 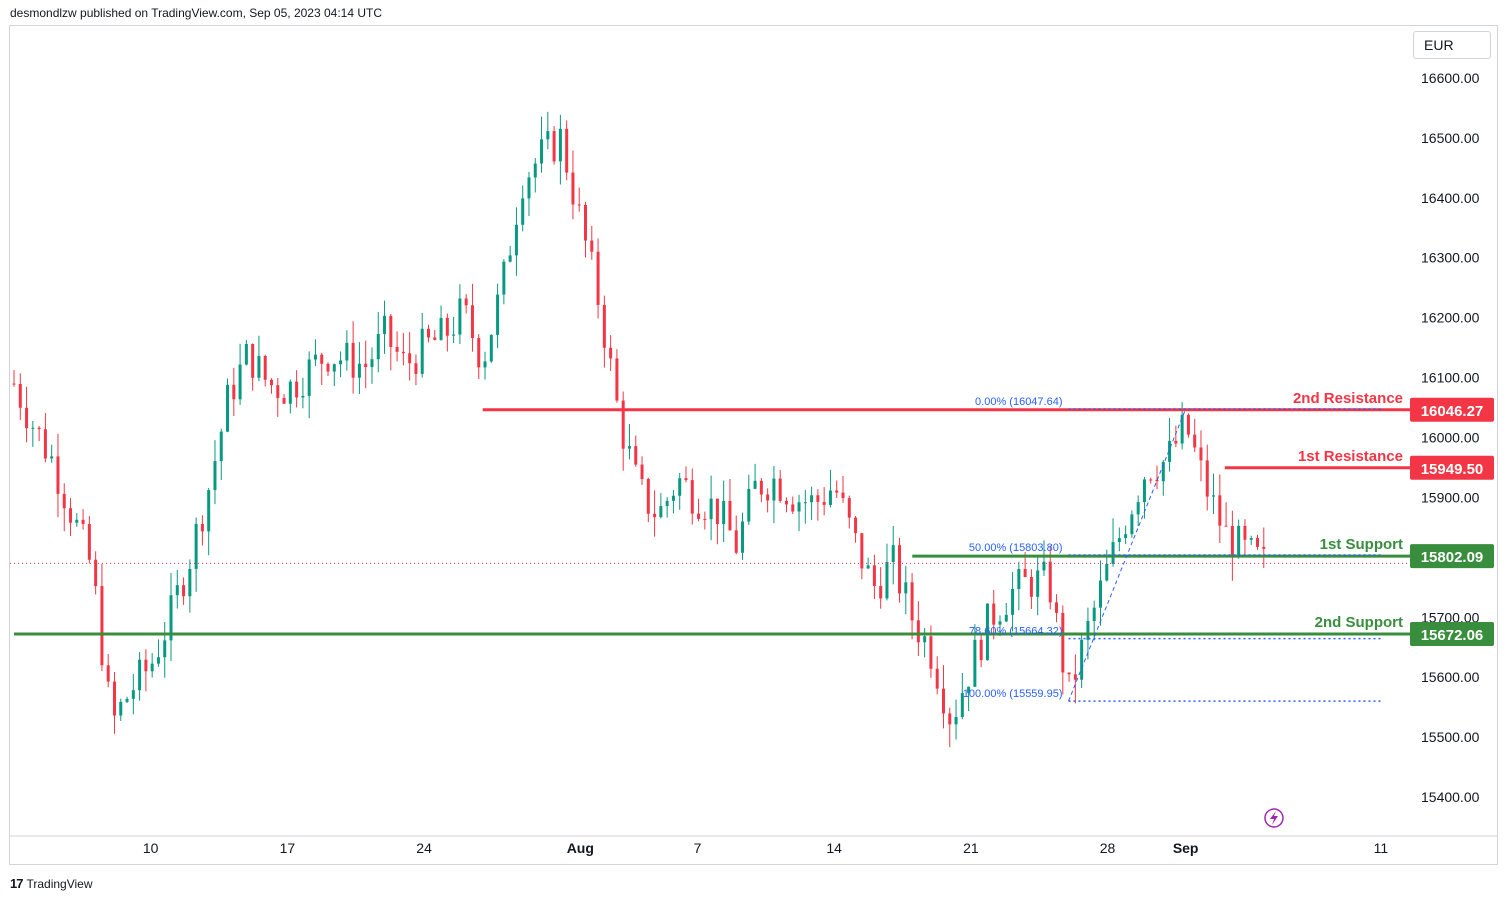 What do you see at coordinates (698, 848) in the screenshot?
I see `x-tick-label: 7` at bounding box center [698, 848].